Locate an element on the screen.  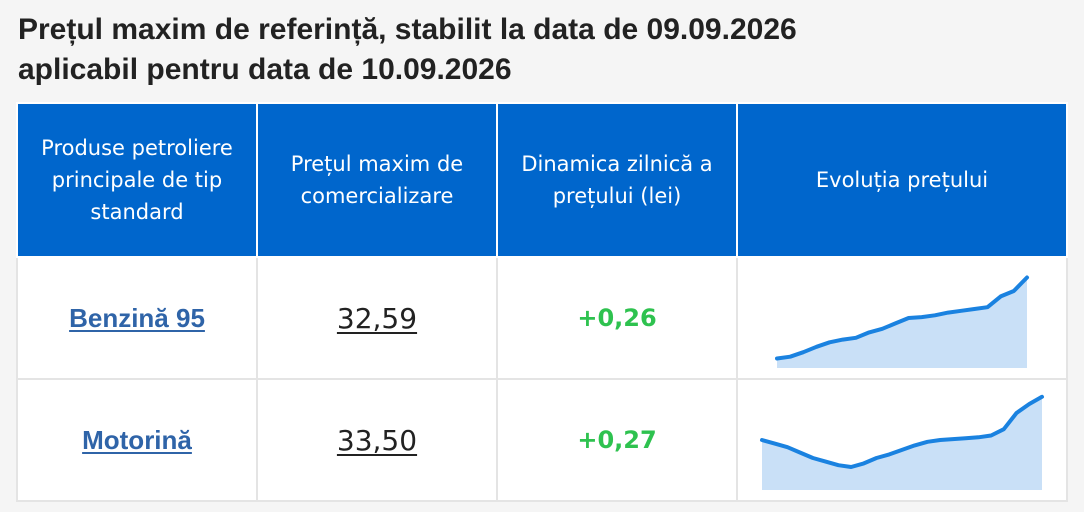
header-price-evolution: Evoluția prețului is located at coordinates (902, 180).